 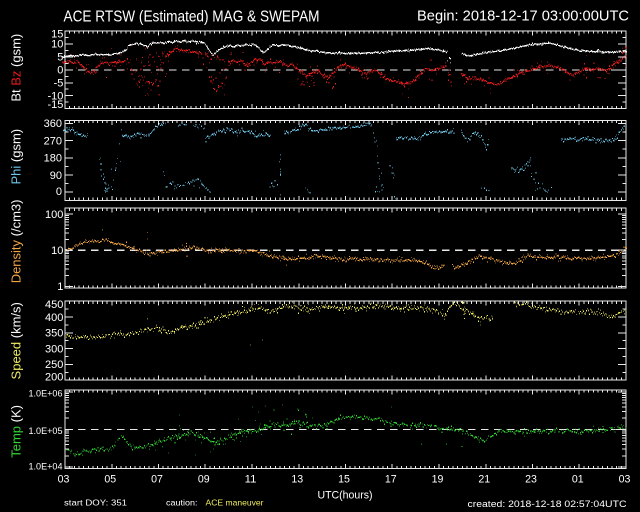 I want to click on svg-text: Temp (K), so click(x=16, y=431).